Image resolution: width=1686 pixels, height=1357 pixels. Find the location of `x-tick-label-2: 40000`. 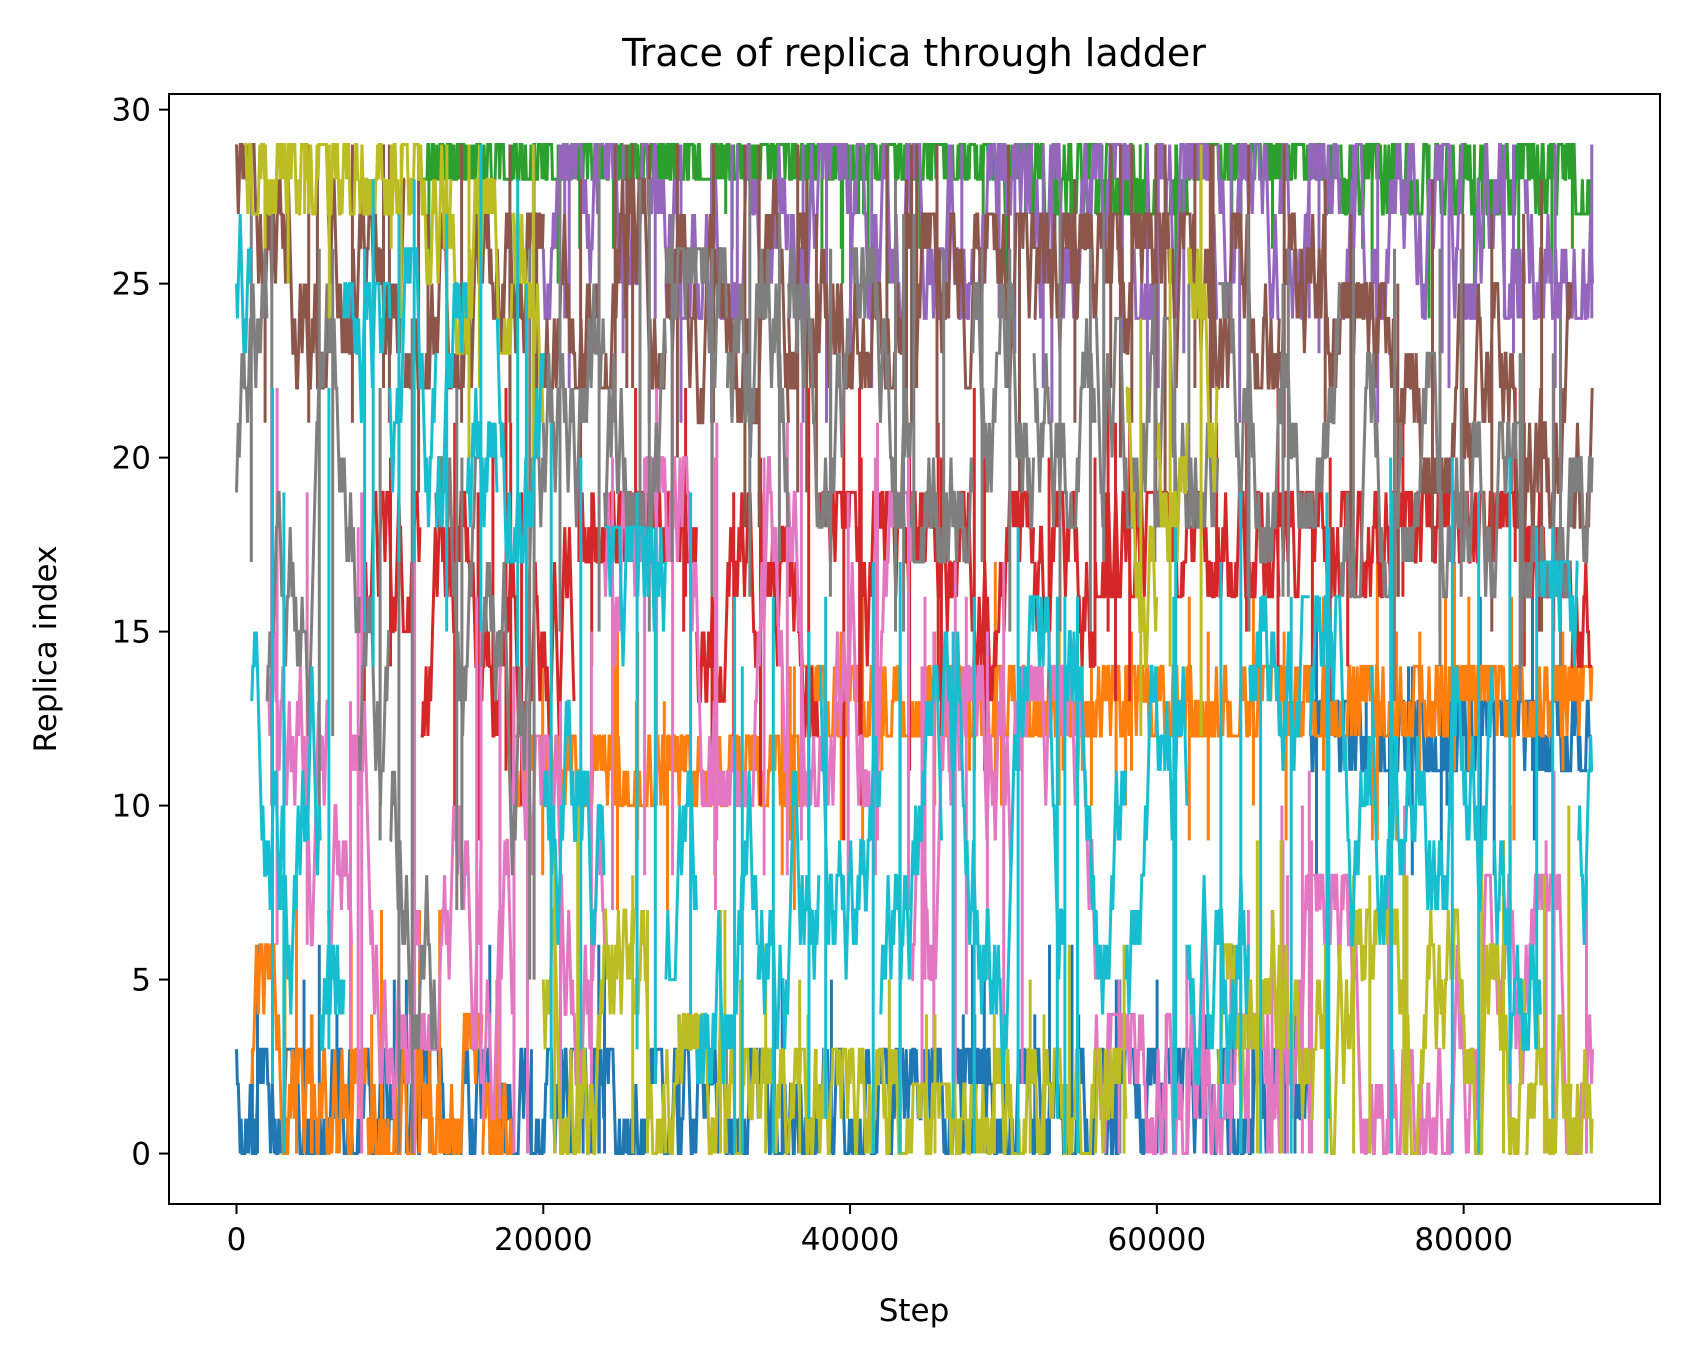

x-tick-label-2: 40000 is located at coordinates (850, 1240).